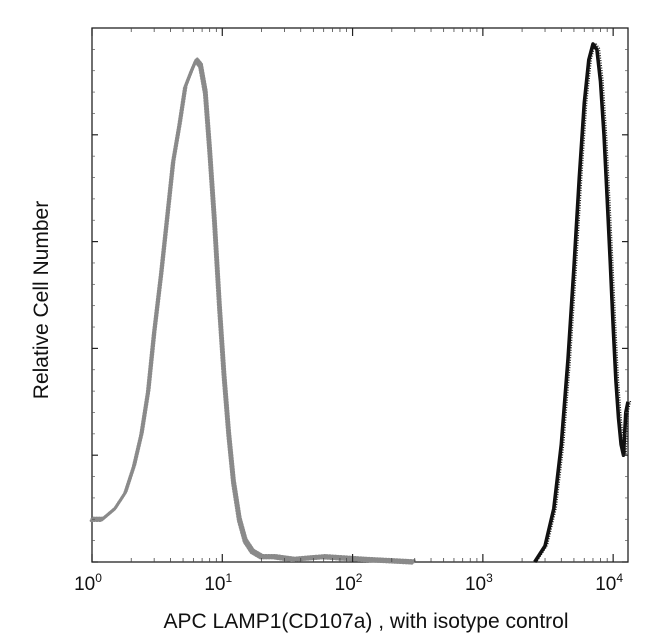  What do you see at coordinates (479, 583) in the screenshot?
I see `x-tick-label: 10³` at bounding box center [479, 583].